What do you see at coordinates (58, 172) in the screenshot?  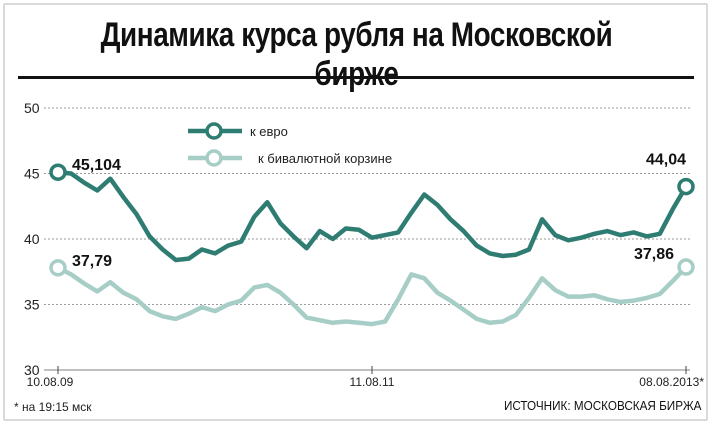 I see `euro-start-marker` at bounding box center [58, 172].